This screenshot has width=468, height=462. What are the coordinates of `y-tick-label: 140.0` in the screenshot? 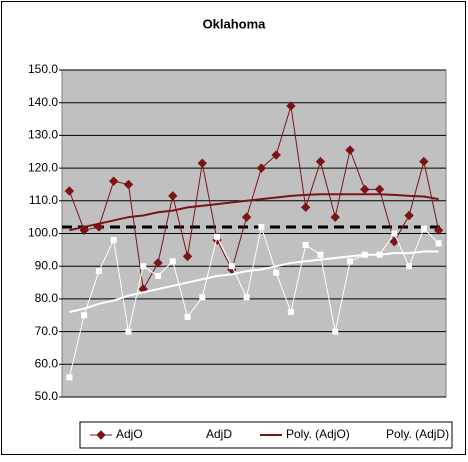 It's located at (43, 102).